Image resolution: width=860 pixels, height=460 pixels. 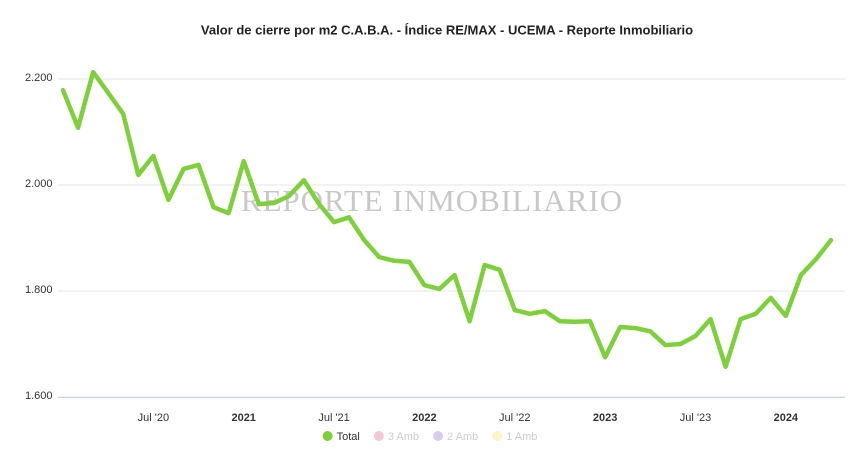 What do you see at coordinates (348, 437) in the screenshot?
I see `legend-label: Total` at bounding box center [348, 437].